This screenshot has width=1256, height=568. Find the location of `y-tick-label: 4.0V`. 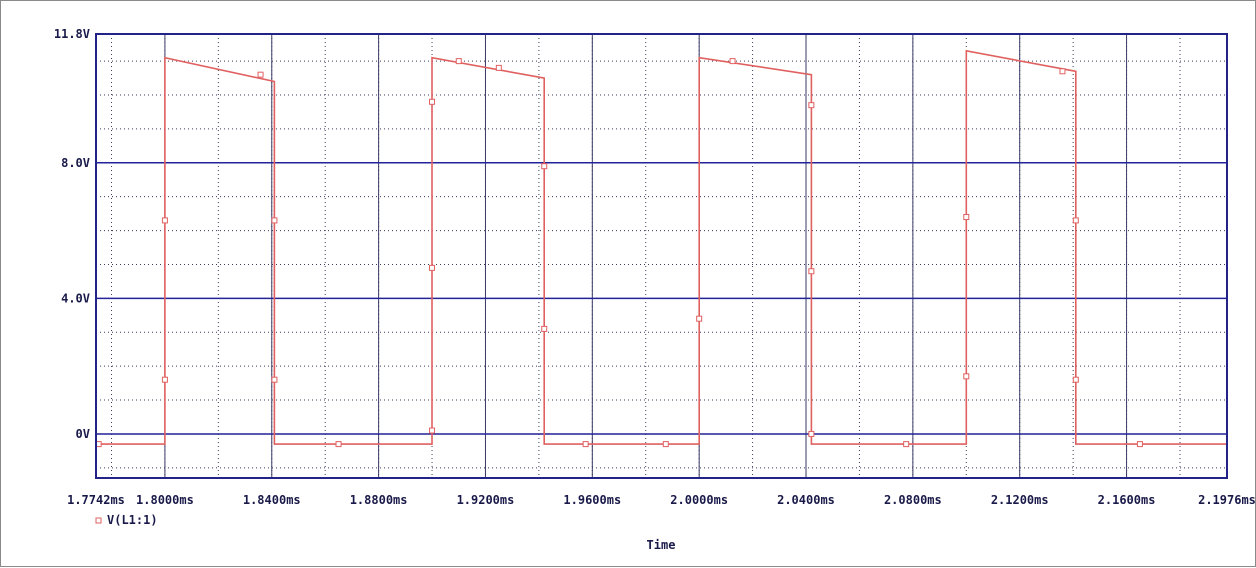

y-tick-label: 4.0V is located at coordinates (75, 298).